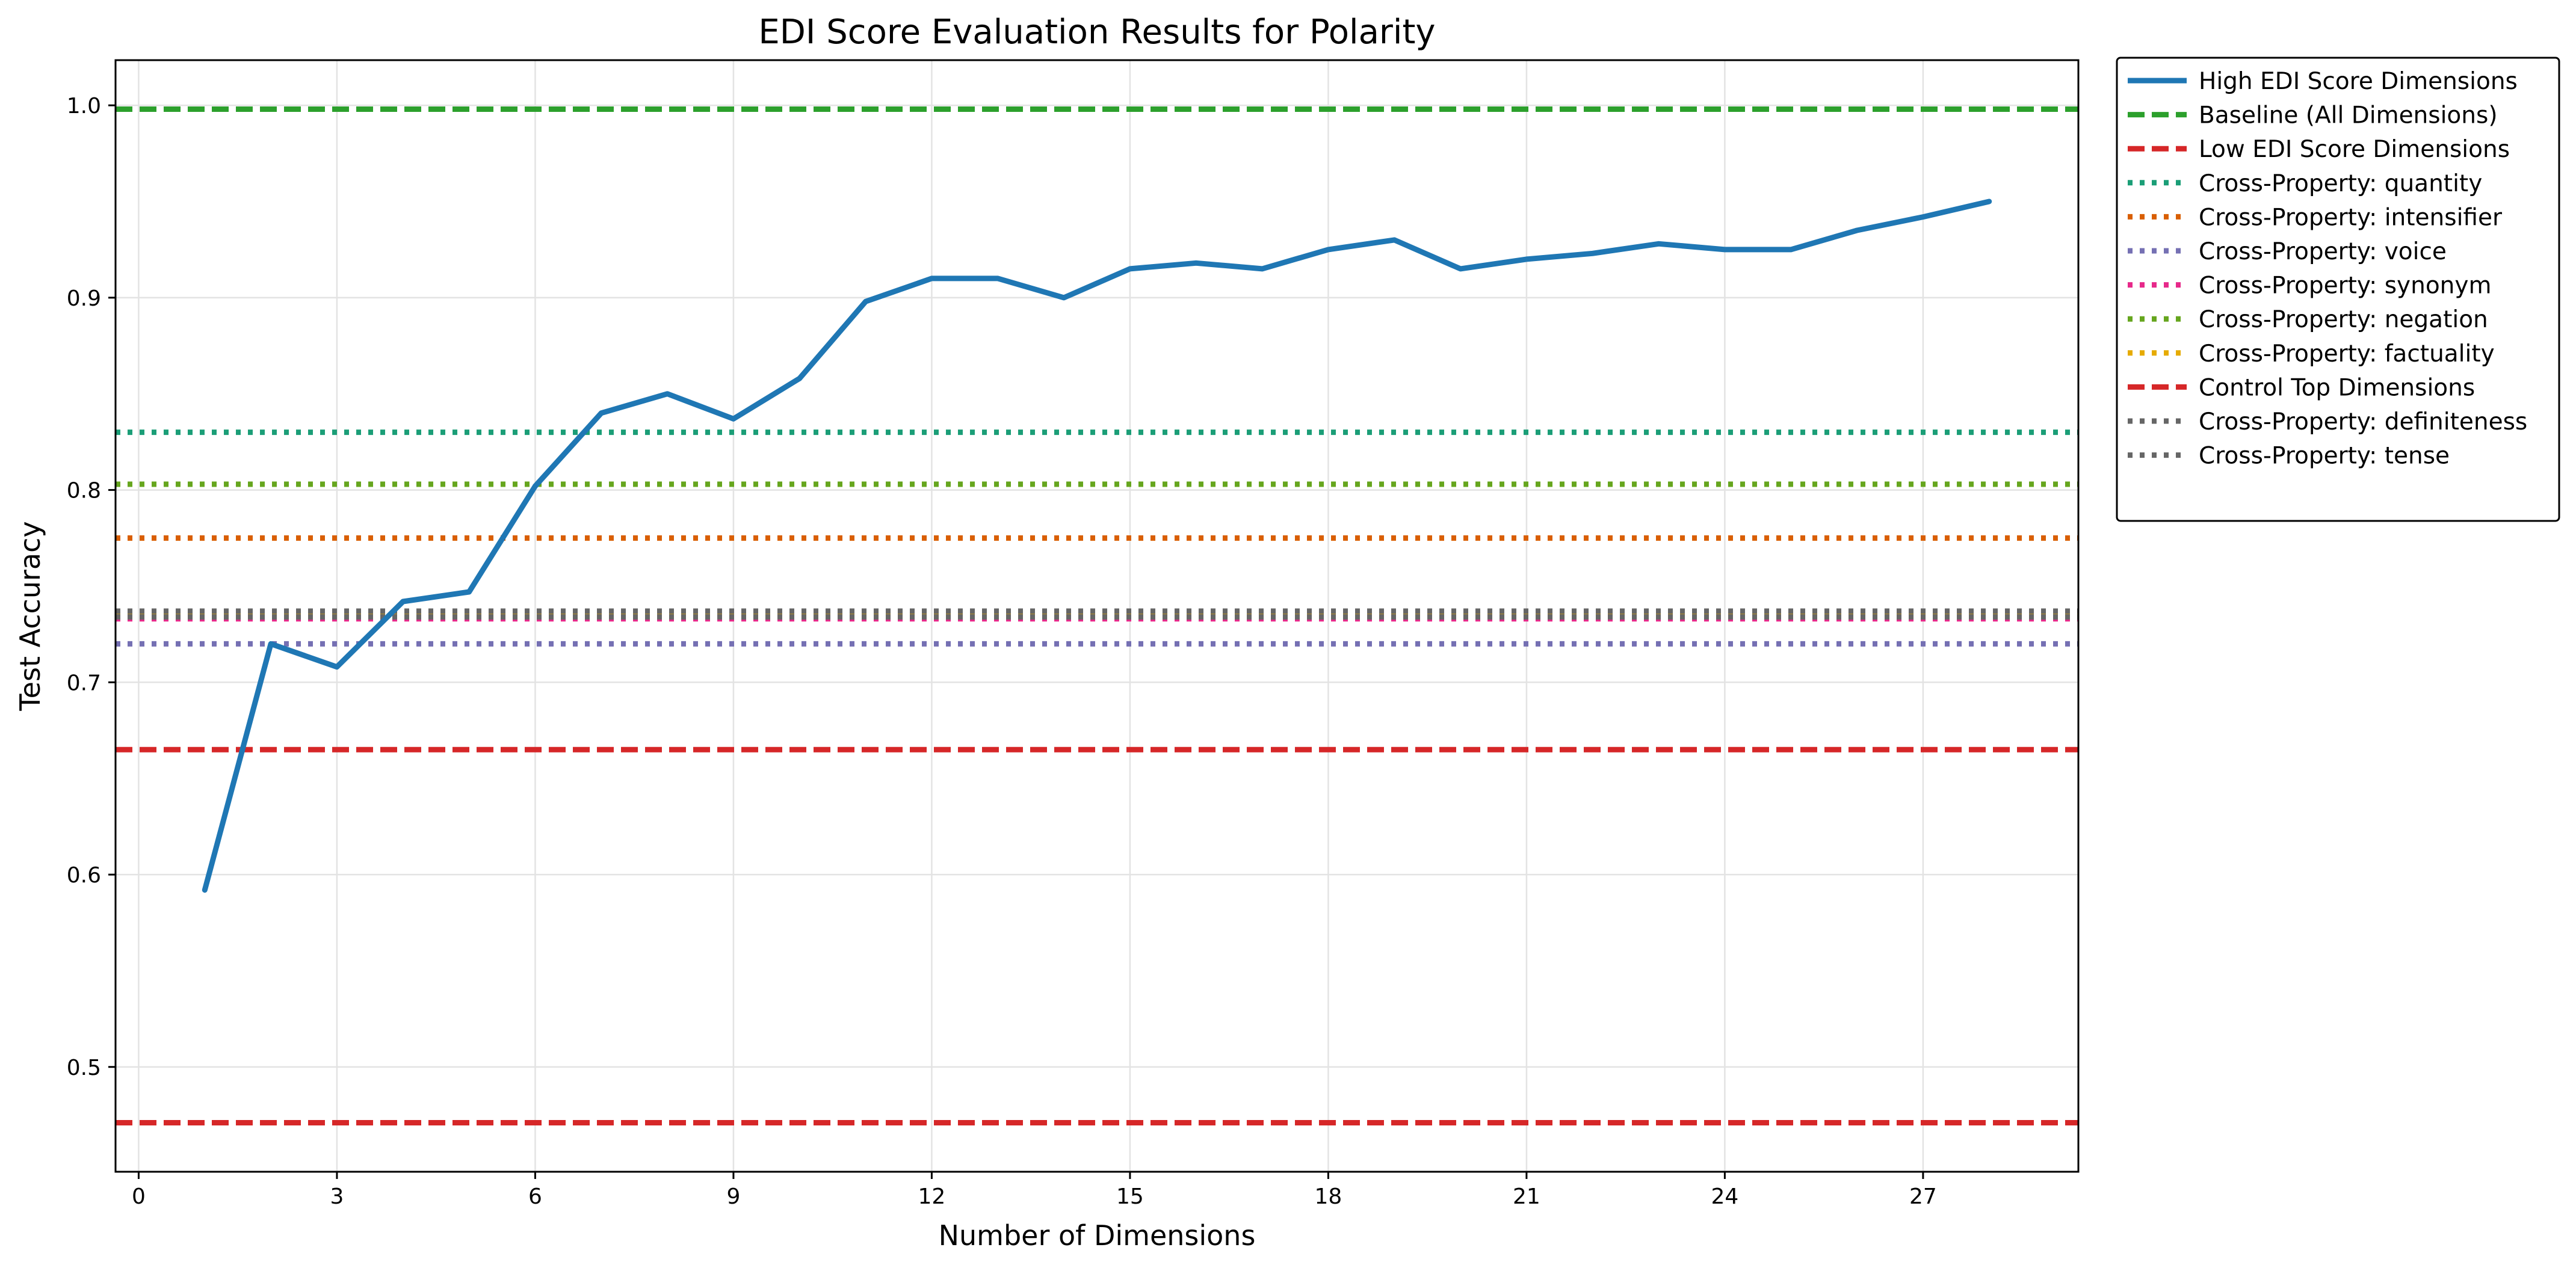 This screenshot has height=1271, width=2576. What do you see at coordinates (535, 1196) in the screenshot?
I see `x-tick-label: 6` at bounding box center [535, 1196].